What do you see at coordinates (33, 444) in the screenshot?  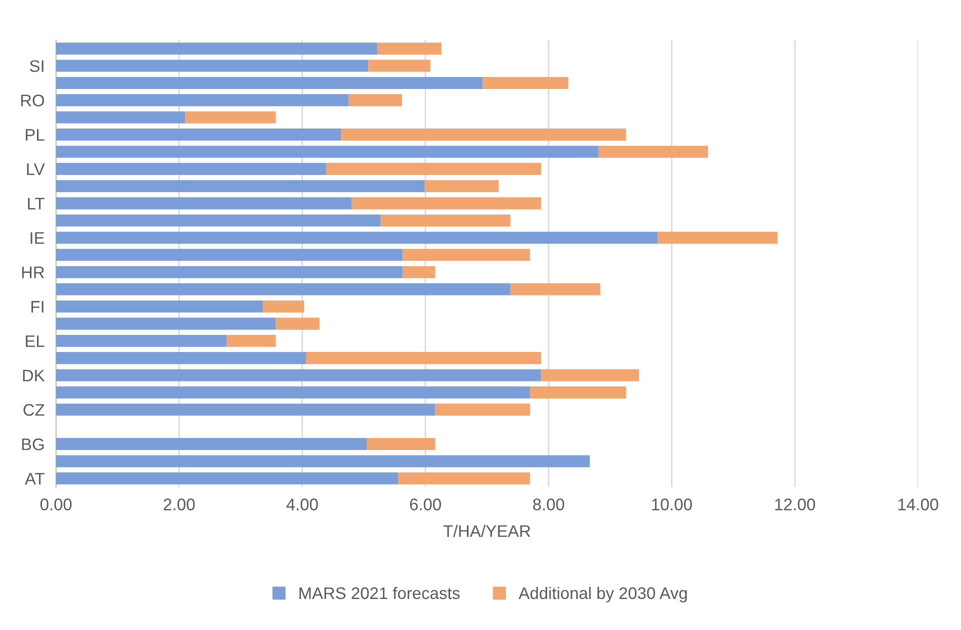 I see `y-tick-label: BG` at bounding box center [33, 444].